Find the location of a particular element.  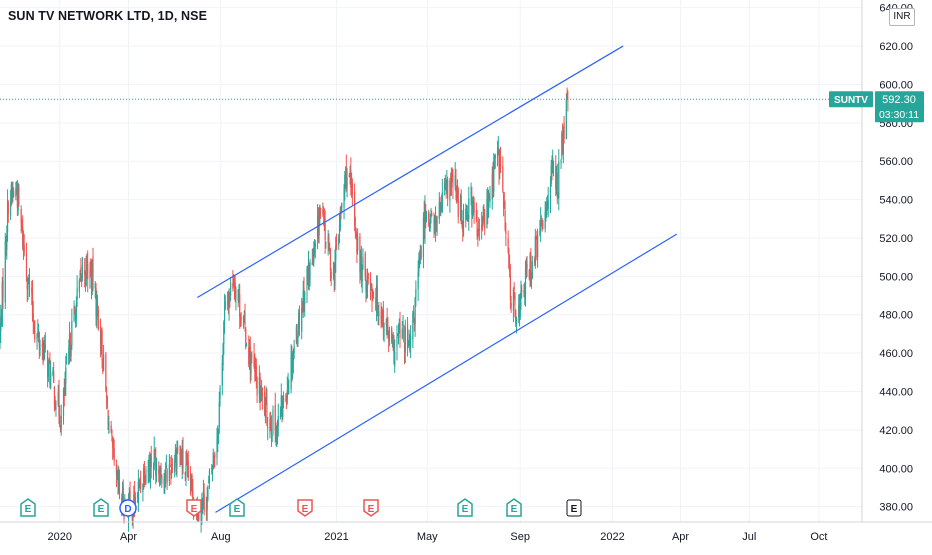

time-axis: 2020 Apr Aug 2021 May Sep 2022 Apr Jul Oct is located at coordinates (466, 532).